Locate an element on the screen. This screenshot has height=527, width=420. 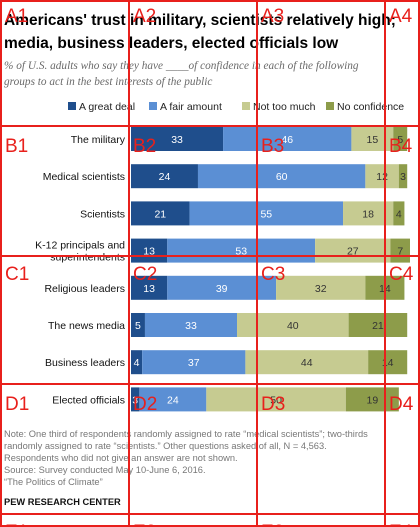
bar-k-12-principals-and-superintendents-a-fair-amount is located at coordinates (241, 250).